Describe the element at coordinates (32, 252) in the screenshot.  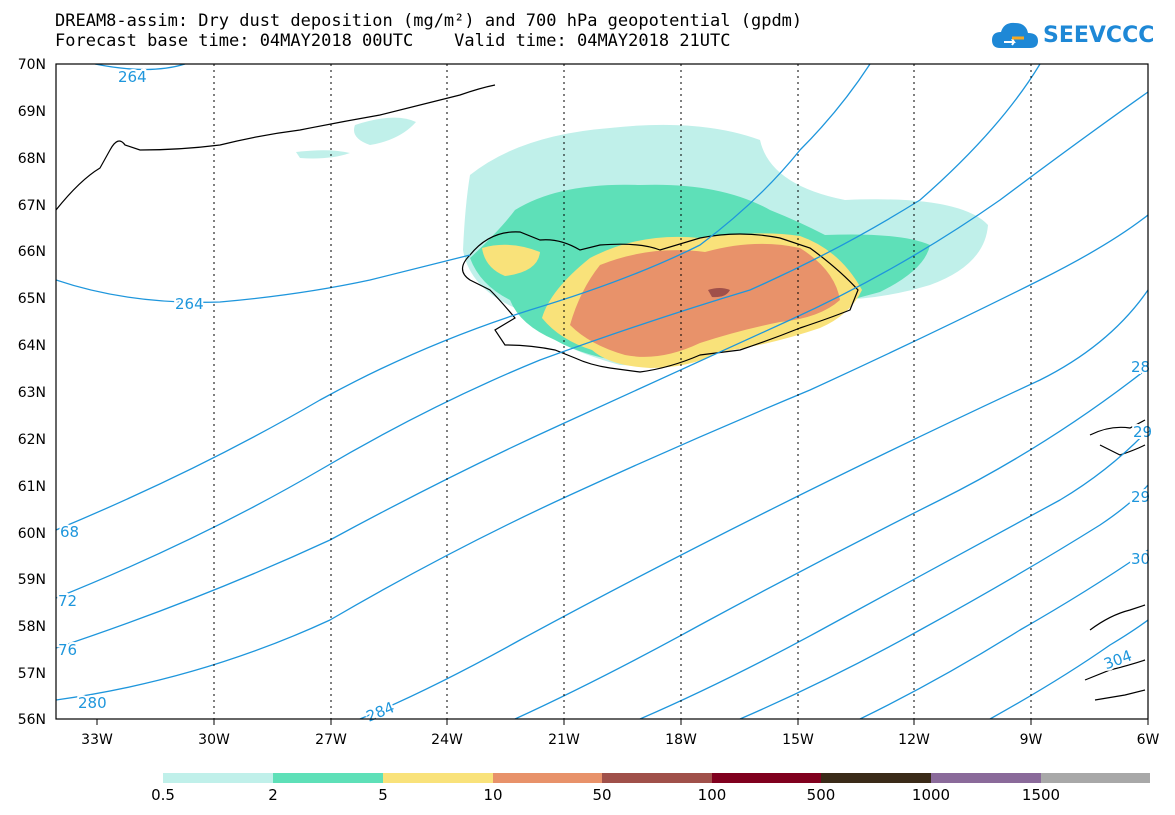
I see `lat-label: 66N` at that location.